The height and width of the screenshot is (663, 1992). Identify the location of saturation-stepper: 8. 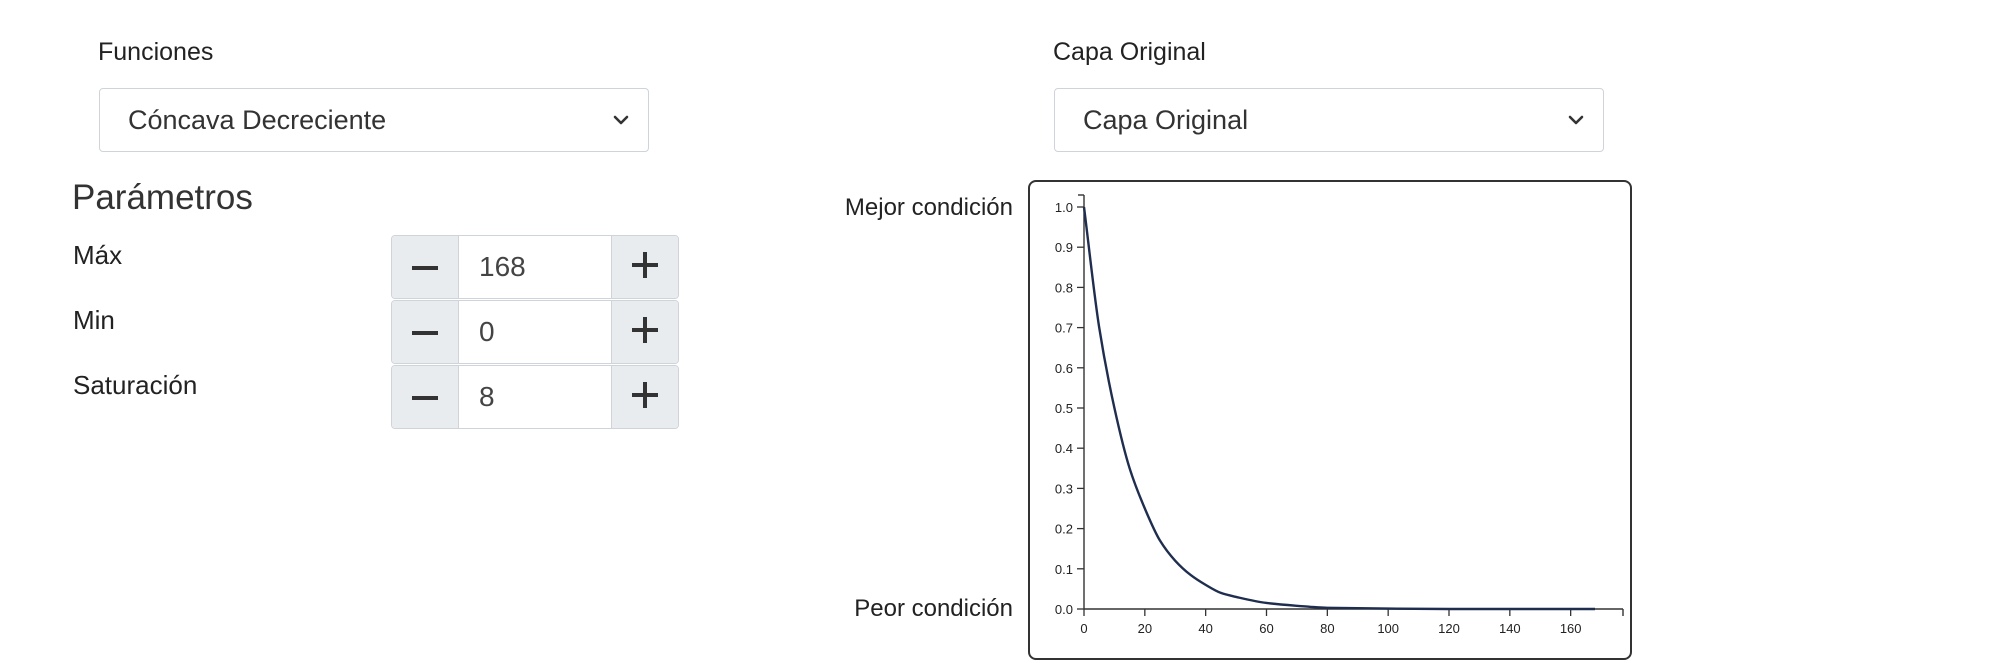
(535, 397).